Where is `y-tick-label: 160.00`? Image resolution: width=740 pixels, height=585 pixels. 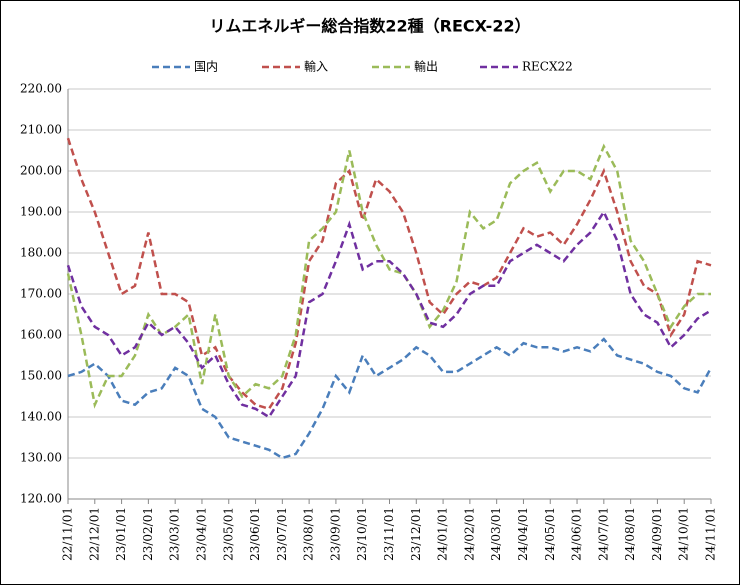
y-tick-label: 160.00 is located at coordinates (41, 335).